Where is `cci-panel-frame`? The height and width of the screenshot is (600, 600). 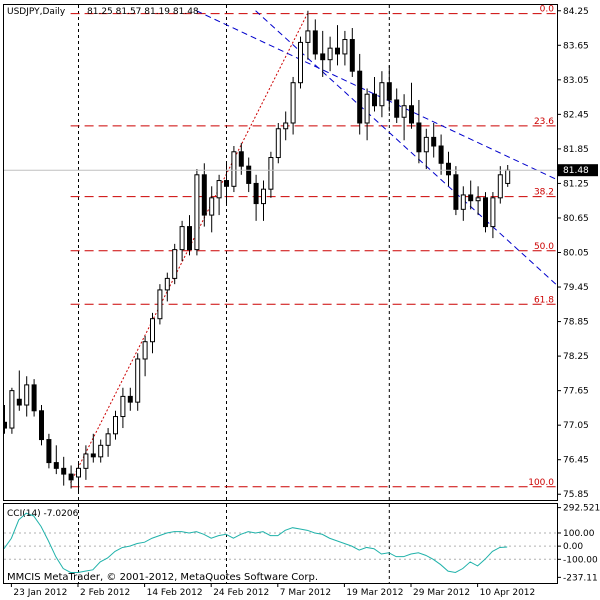 cci-panel-frame is located at coordinates (280, 543).